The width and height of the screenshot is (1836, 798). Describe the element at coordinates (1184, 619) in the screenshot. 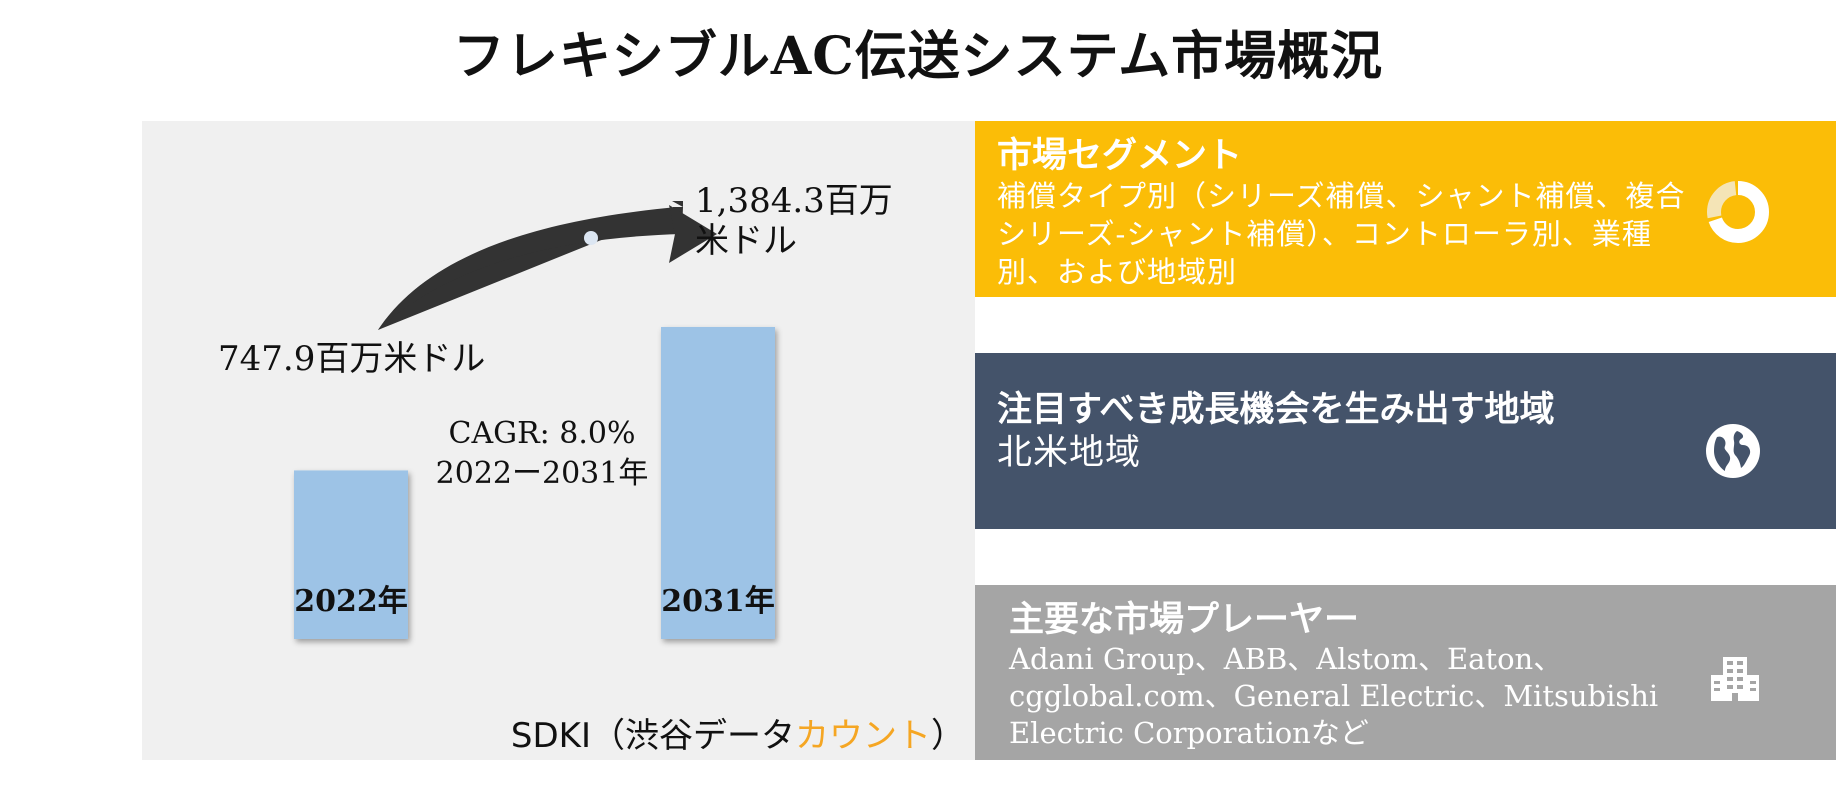

I see `players-title: 主要な市場プレーヤー` at that location.